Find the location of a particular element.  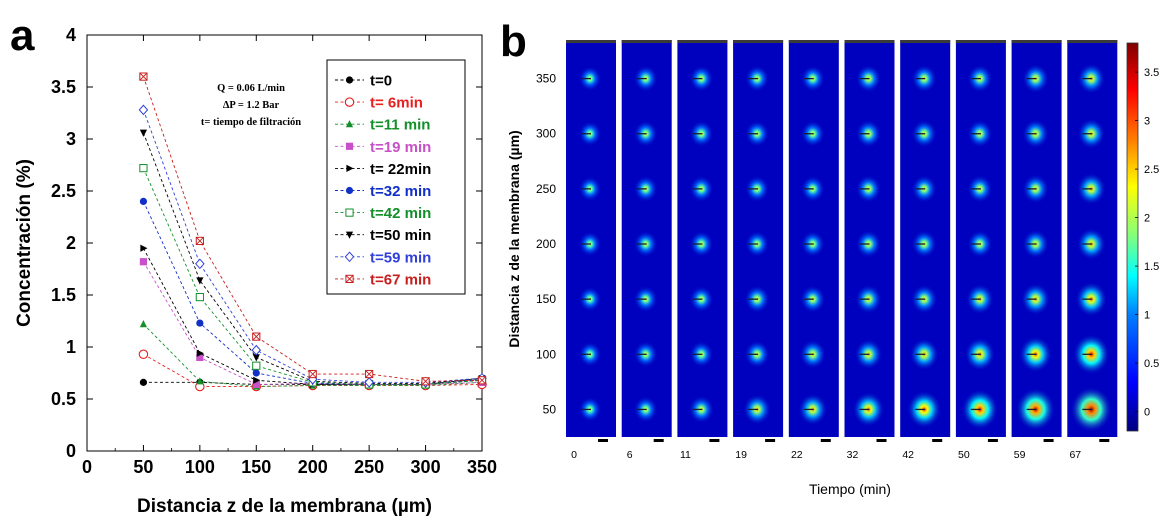

legend-entry: t=67 min is located at coordinates (383, 279).